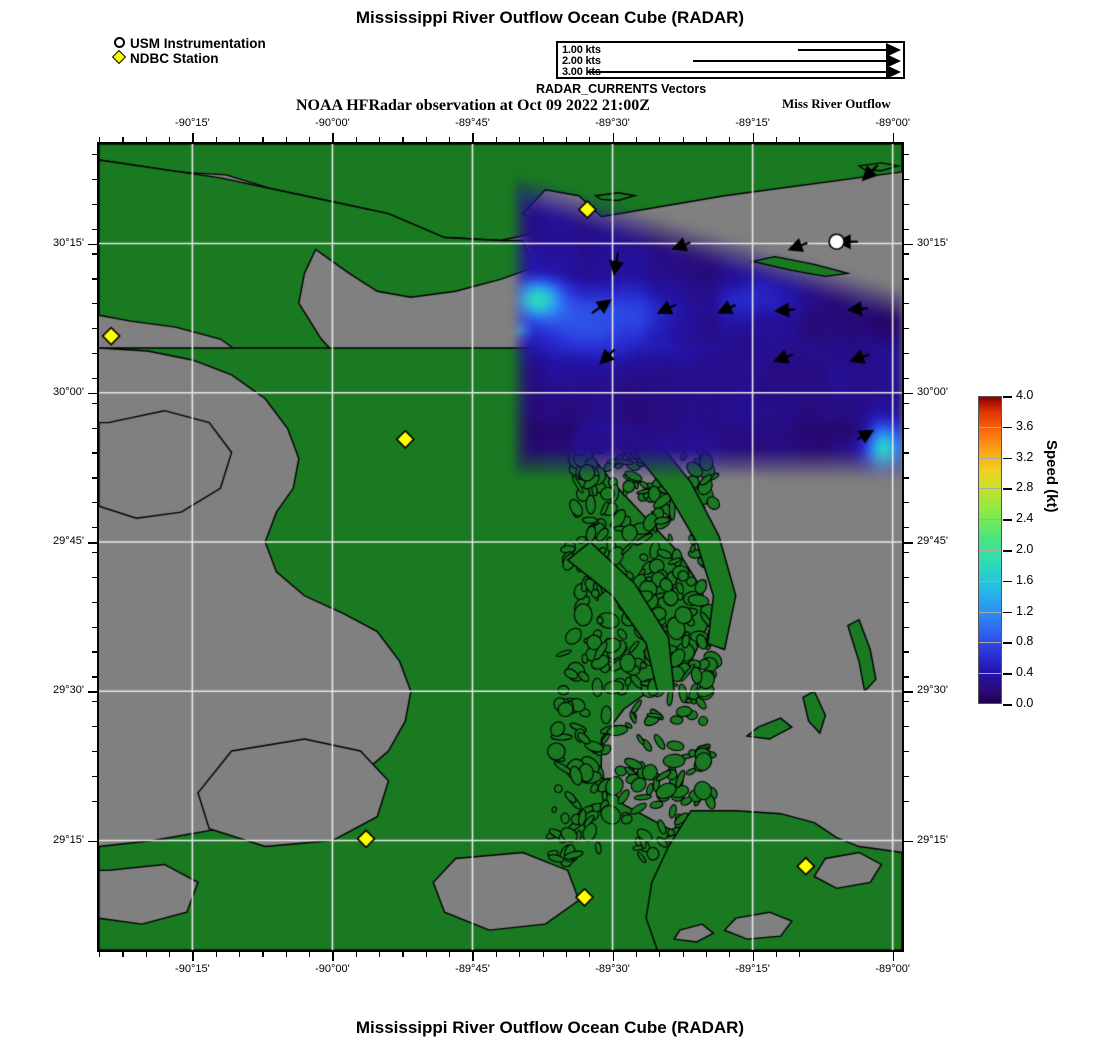  What do you see at coordinates (1025, 703) in the screenshot?
I see `colorbar-tick-label: 0.0` at bounding box center [1025, 703].